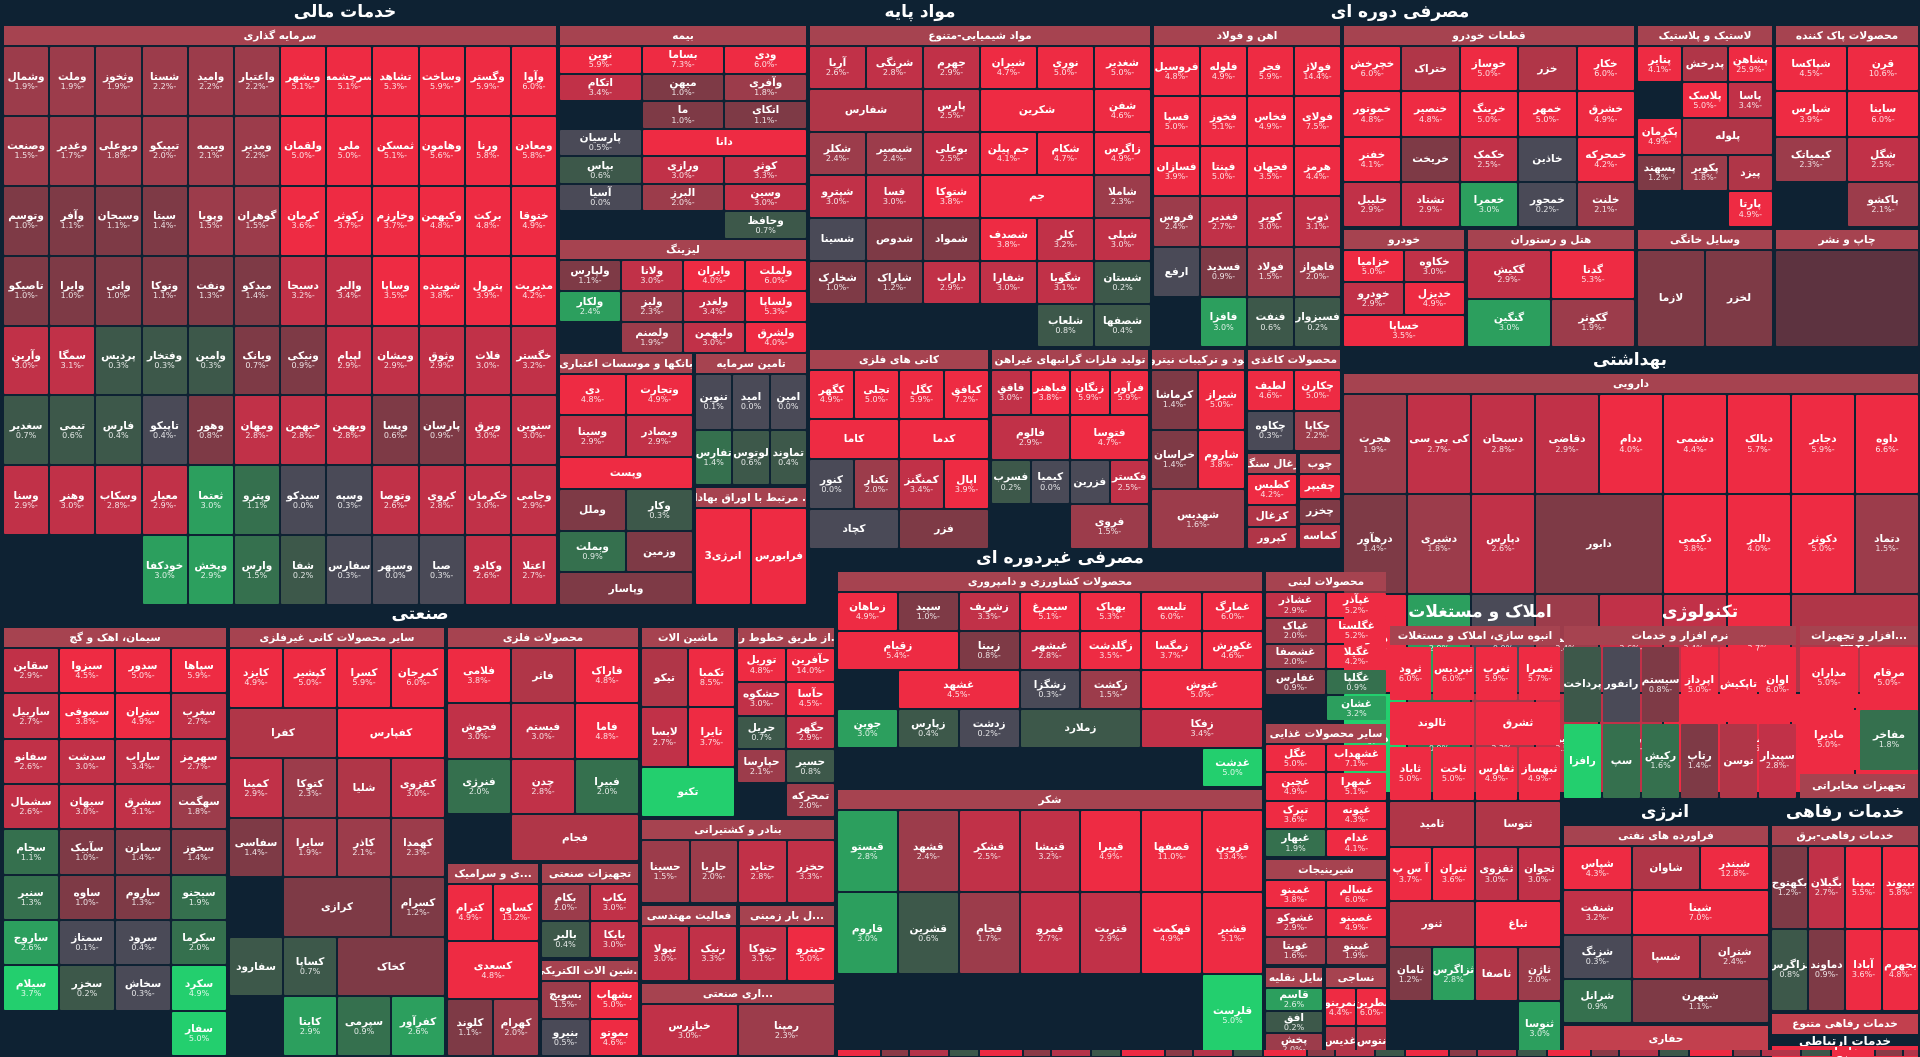 The height and width of the screenshot is (1057, 1920). What do you see at coordinates (765, 60) in the screenshot?
I see `ticker-cell: ودی -6.0%` at bounding box center [765, 60].